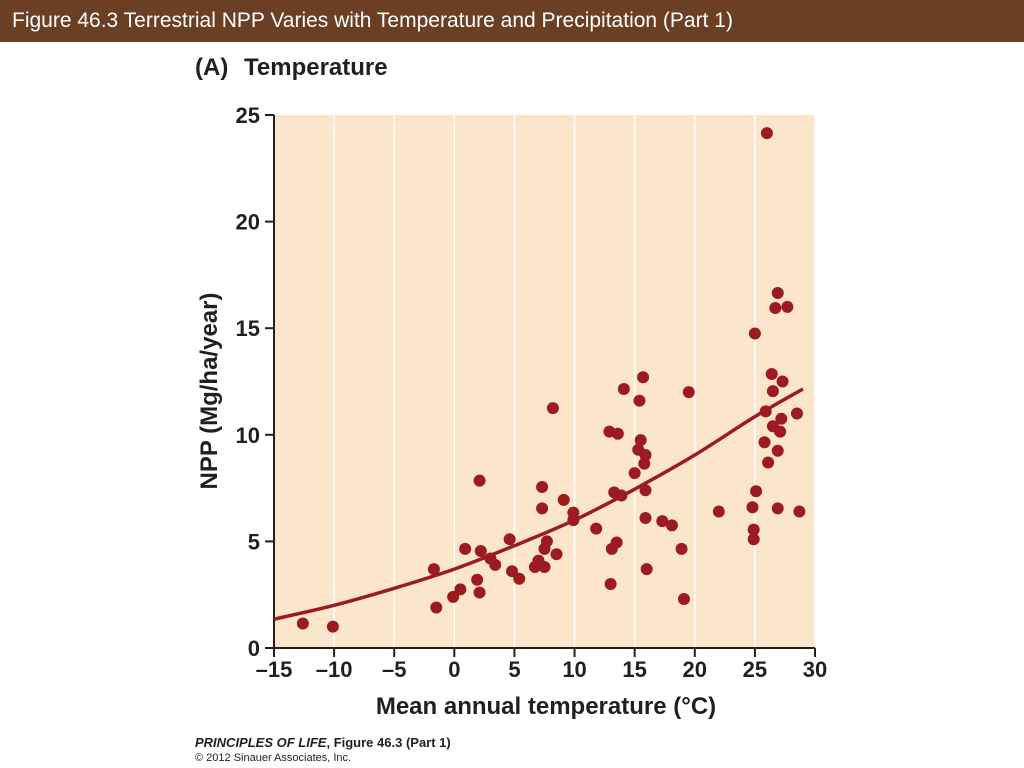 This screenshot has width=1024, height=768. I want to click on y-tick-label: 10, so click(248, 435).